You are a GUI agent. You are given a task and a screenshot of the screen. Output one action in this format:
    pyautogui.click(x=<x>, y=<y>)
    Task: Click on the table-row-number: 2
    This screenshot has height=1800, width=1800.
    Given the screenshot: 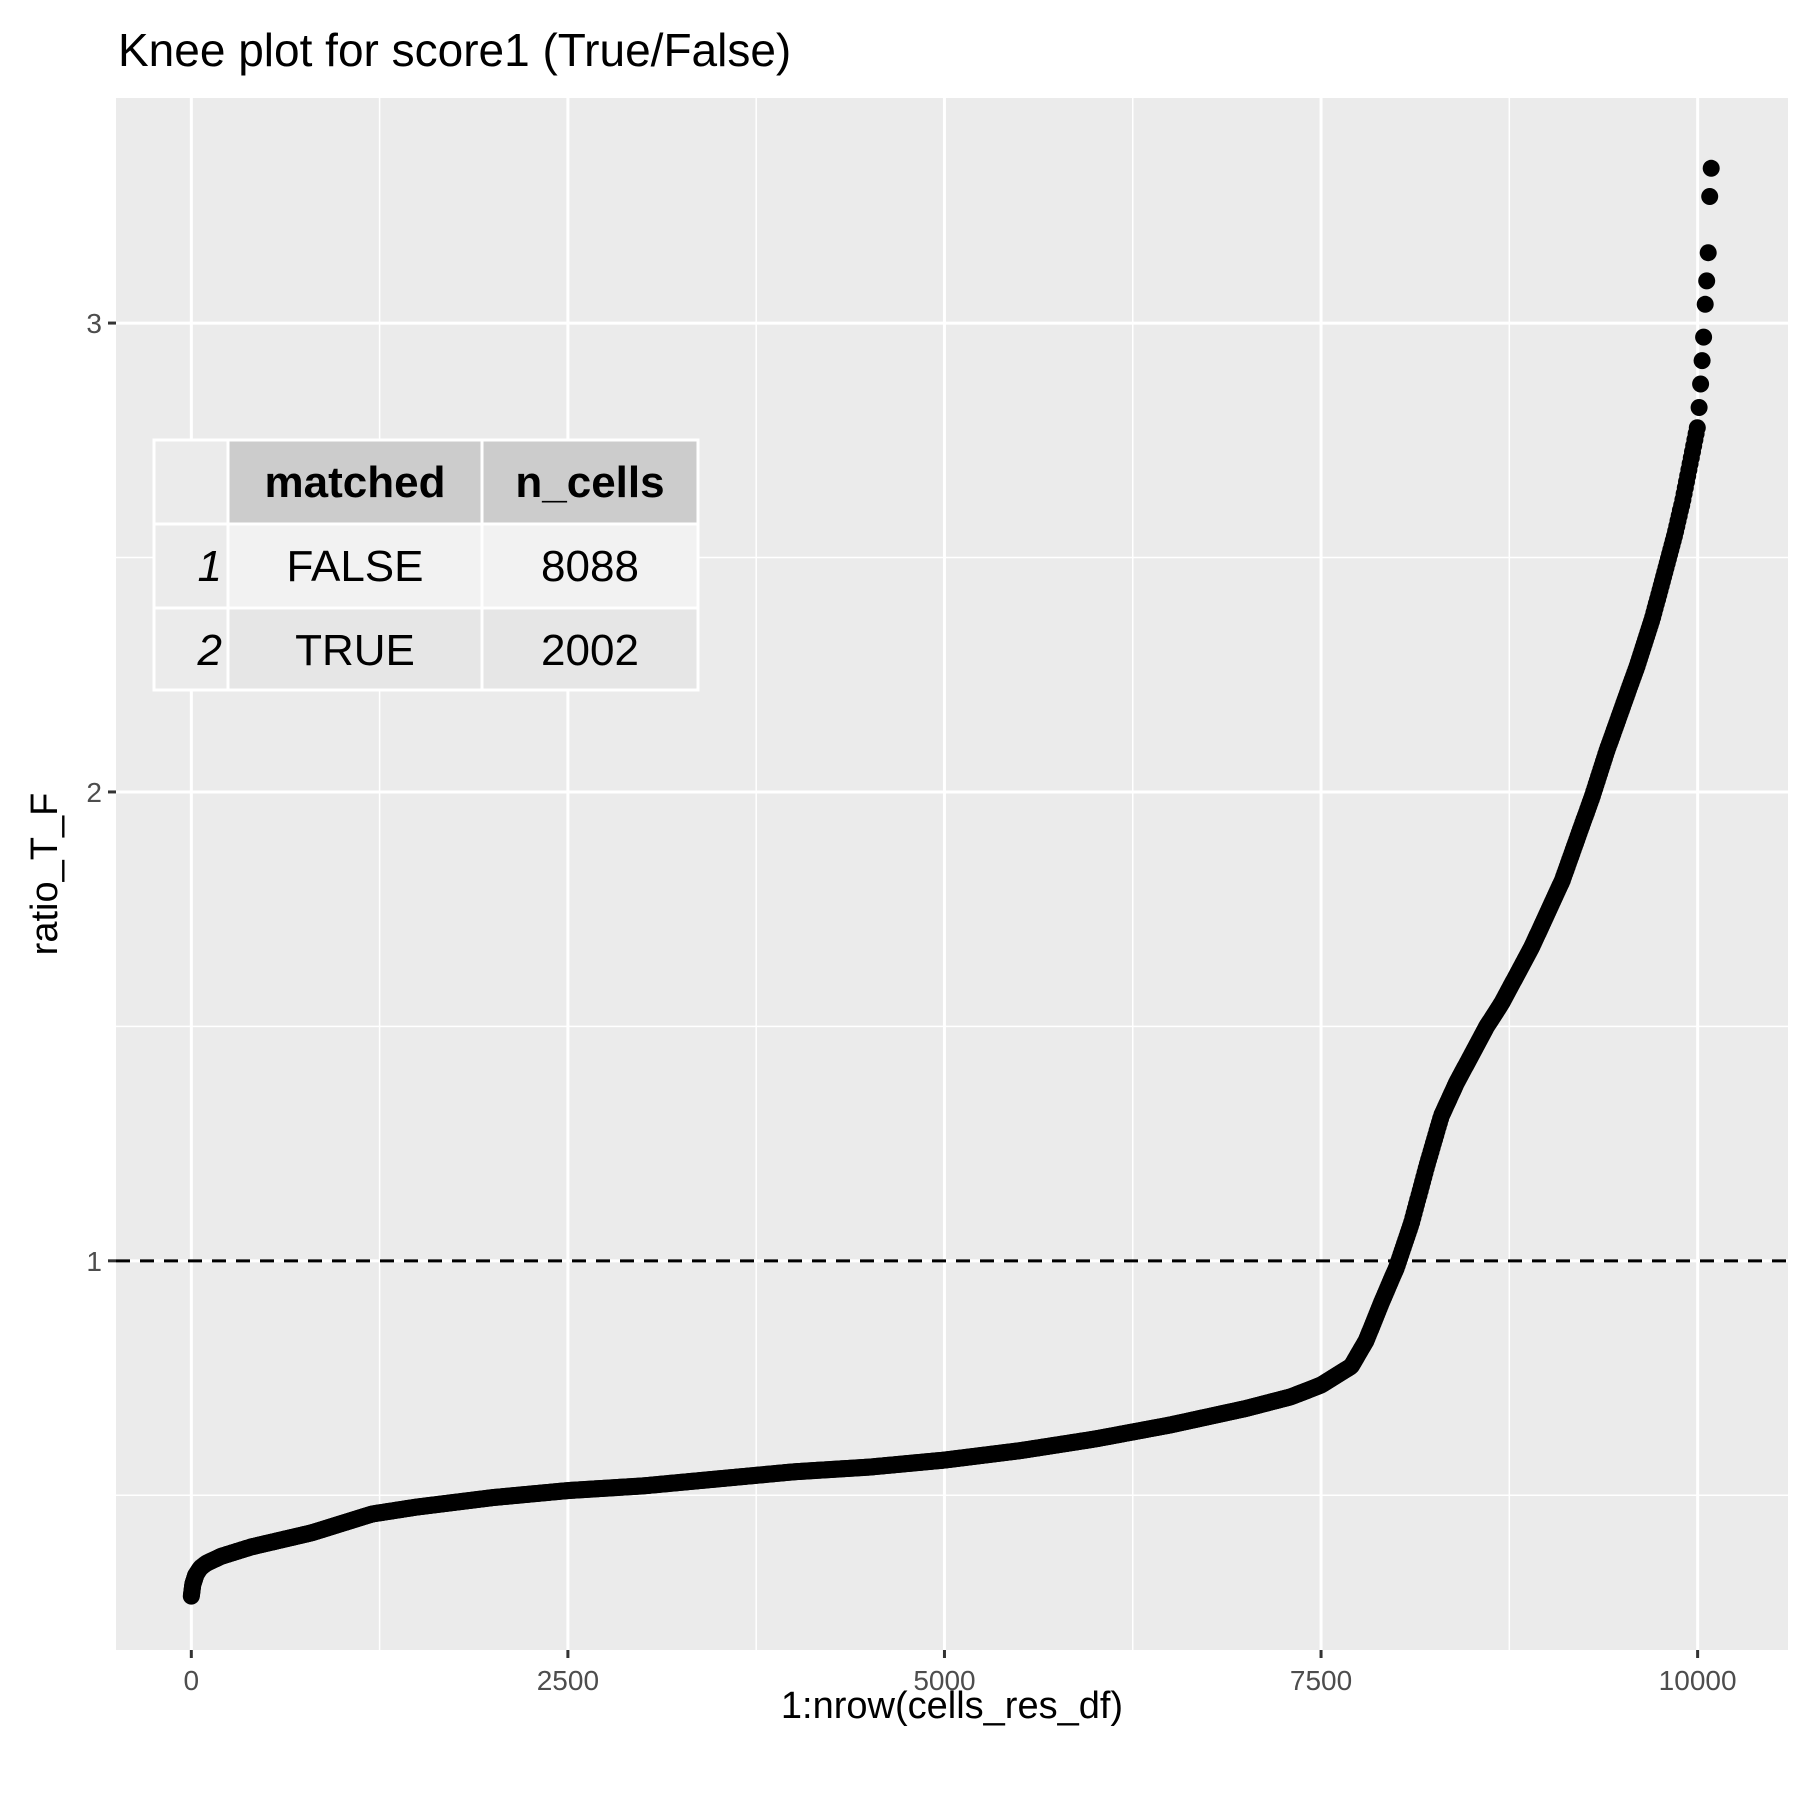 What is the action you would take?
    pyautogui.click(x=209, y=650)
    